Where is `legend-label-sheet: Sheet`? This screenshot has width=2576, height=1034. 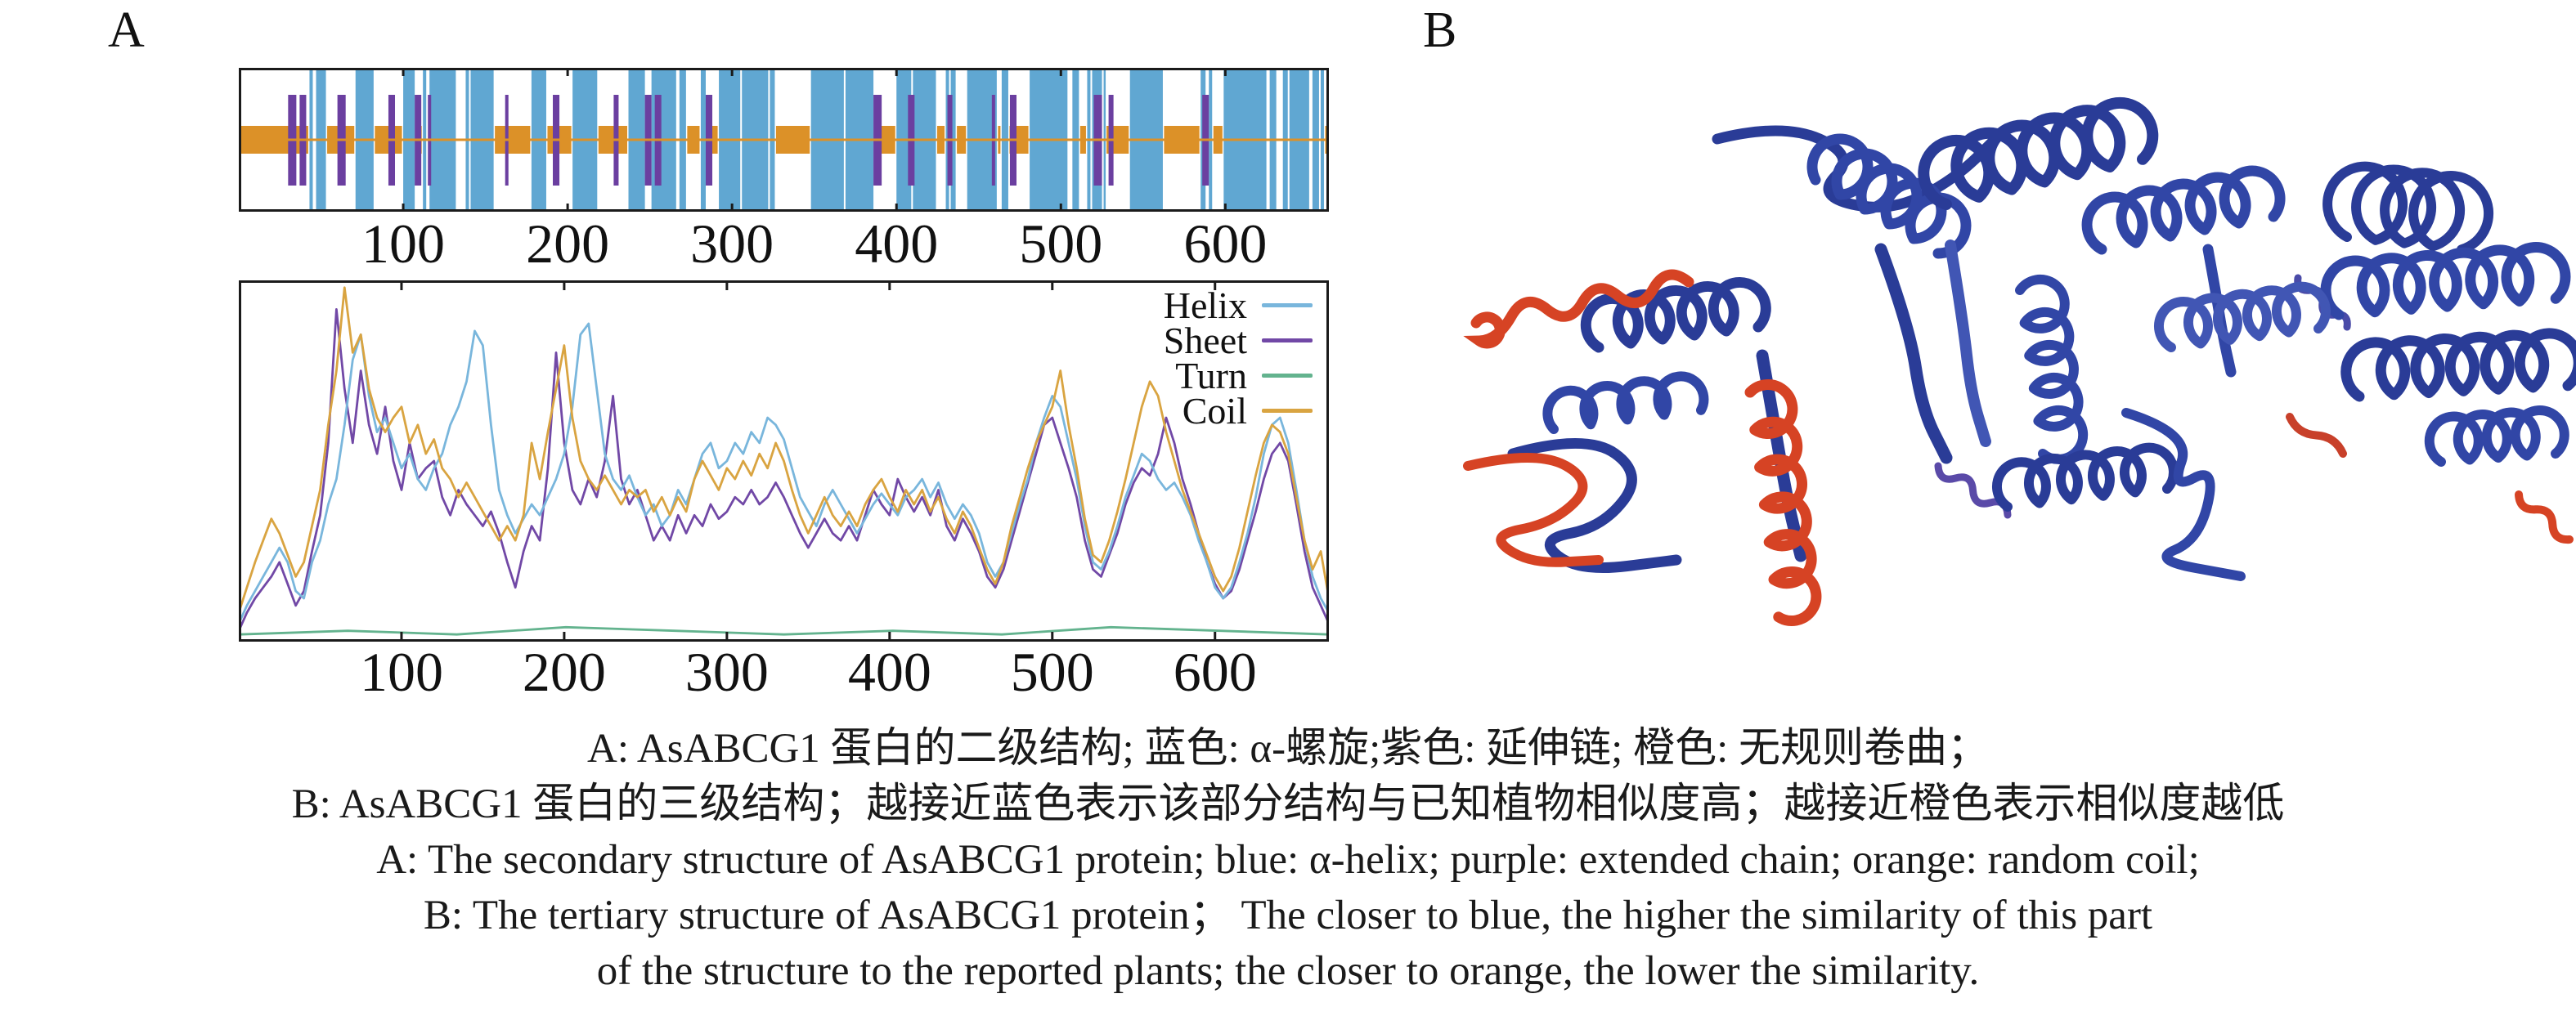
legend-label-sheet: Sheet is located at coordinates (1205, 340).